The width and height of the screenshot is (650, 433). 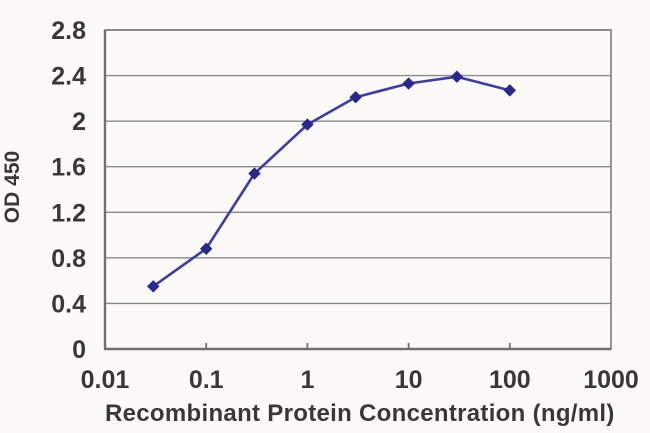 I want to click on y-tick-label: 1.2, so click(x=68, y=213).